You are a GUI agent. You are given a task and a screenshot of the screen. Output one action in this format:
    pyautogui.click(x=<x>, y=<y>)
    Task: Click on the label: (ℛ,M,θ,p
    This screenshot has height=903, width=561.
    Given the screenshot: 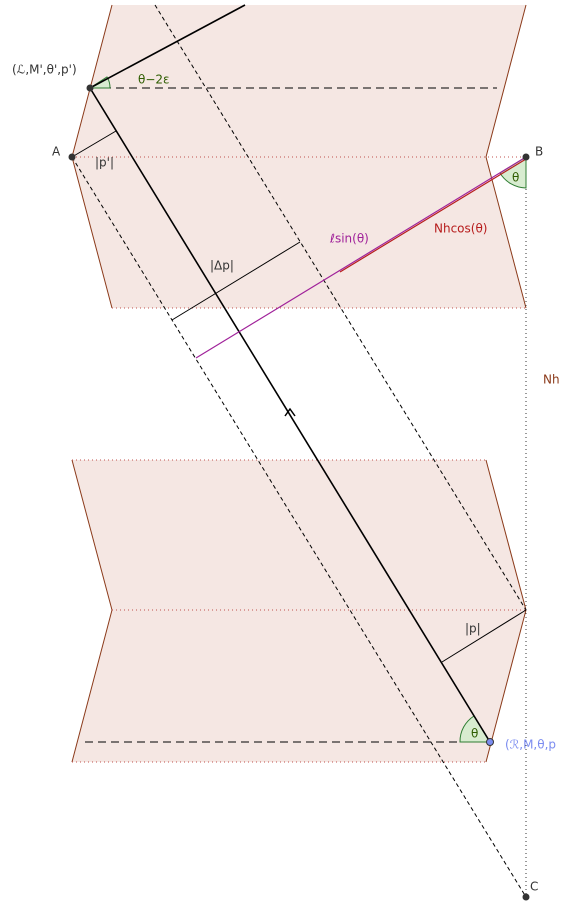 What is the action you would take?
    pyautogui.click(x=530, y=745)
    